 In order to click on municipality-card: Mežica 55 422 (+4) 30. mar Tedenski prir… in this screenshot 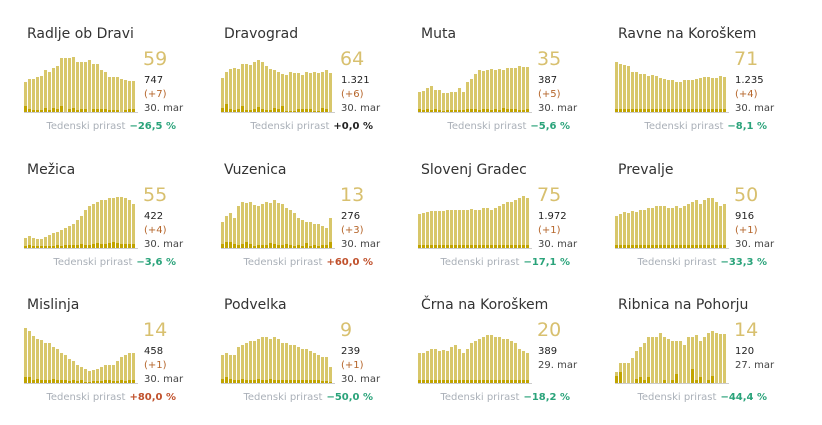, I will do `click(119, 225)`.